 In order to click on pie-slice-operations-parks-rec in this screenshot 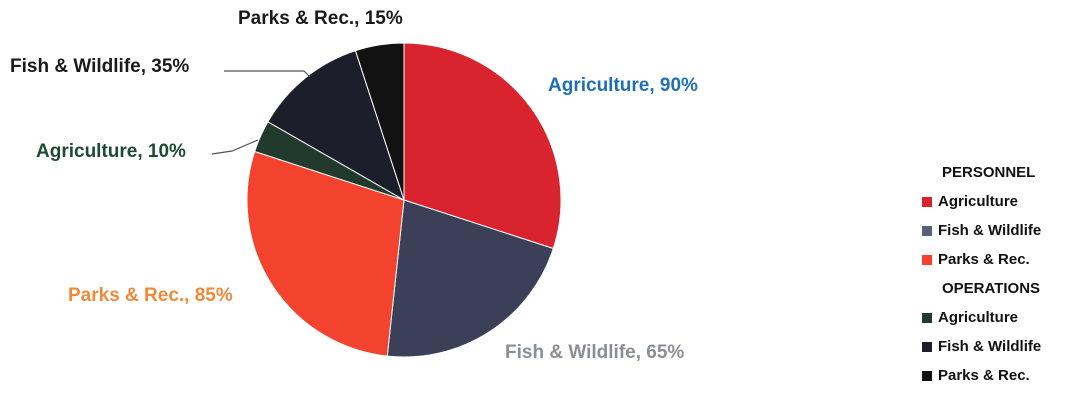, I will do `click(379, 121)`.